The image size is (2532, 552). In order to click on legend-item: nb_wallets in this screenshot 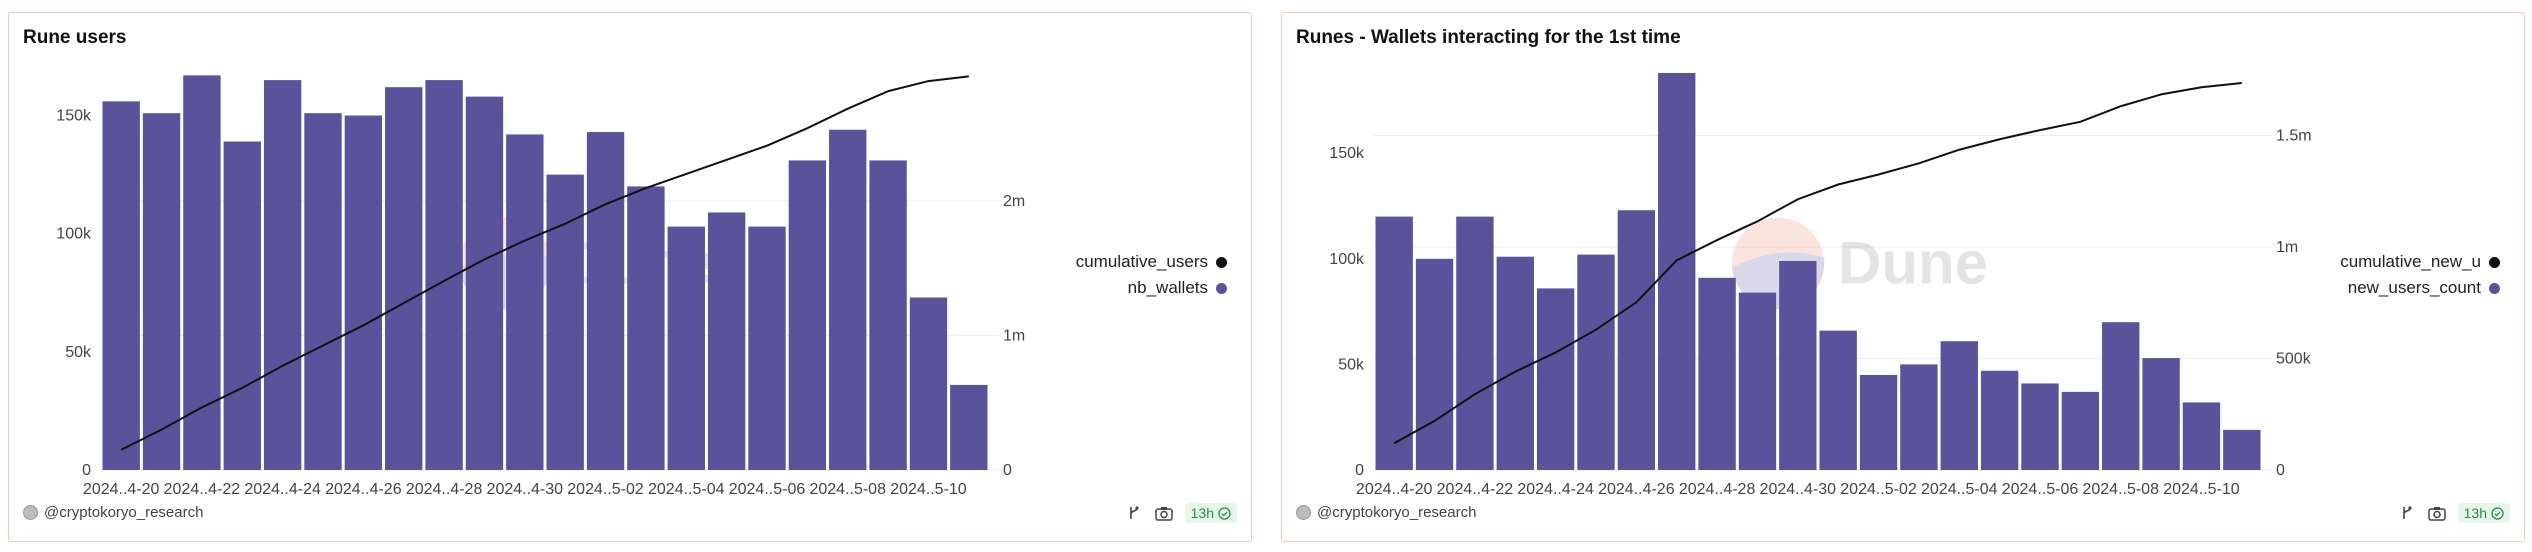, I will do `click(1151, 288)`.